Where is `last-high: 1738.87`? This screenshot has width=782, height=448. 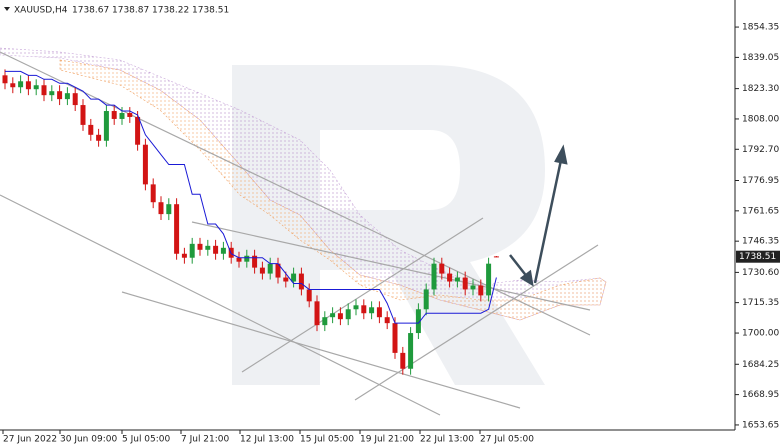
last-high: 1738.87 is located at coordinates (130, 11).